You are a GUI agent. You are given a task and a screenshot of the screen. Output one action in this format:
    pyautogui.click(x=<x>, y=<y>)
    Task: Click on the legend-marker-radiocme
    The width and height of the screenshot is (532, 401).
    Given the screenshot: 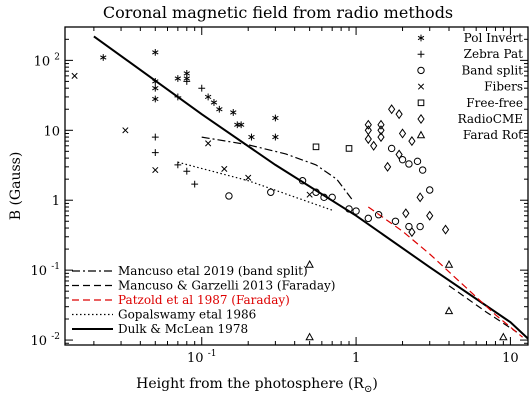 What is the action you would take?
    pyautogui.click(x=421, y=119)
    